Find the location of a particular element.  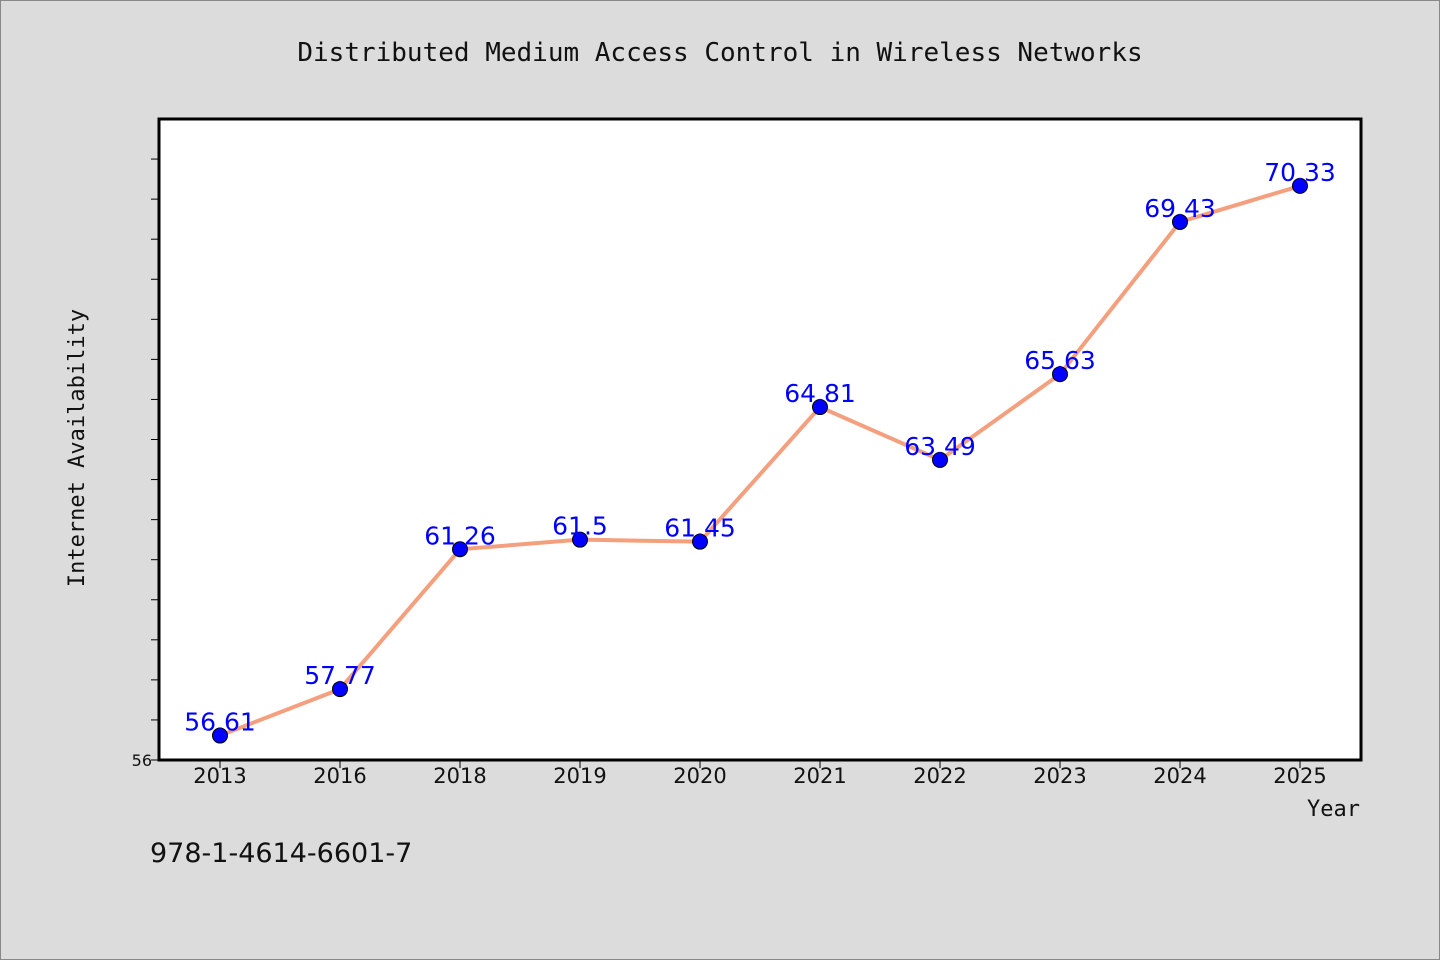

x-tick-label: 2020 is located at coordinates (699, 776).